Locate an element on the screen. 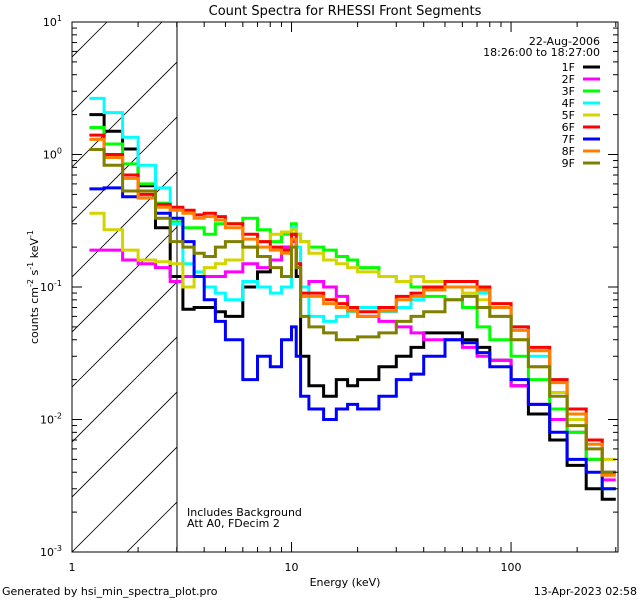 This screenshot has height=600, width=640. legend-label: 1F is located at coordinates (568, 67).